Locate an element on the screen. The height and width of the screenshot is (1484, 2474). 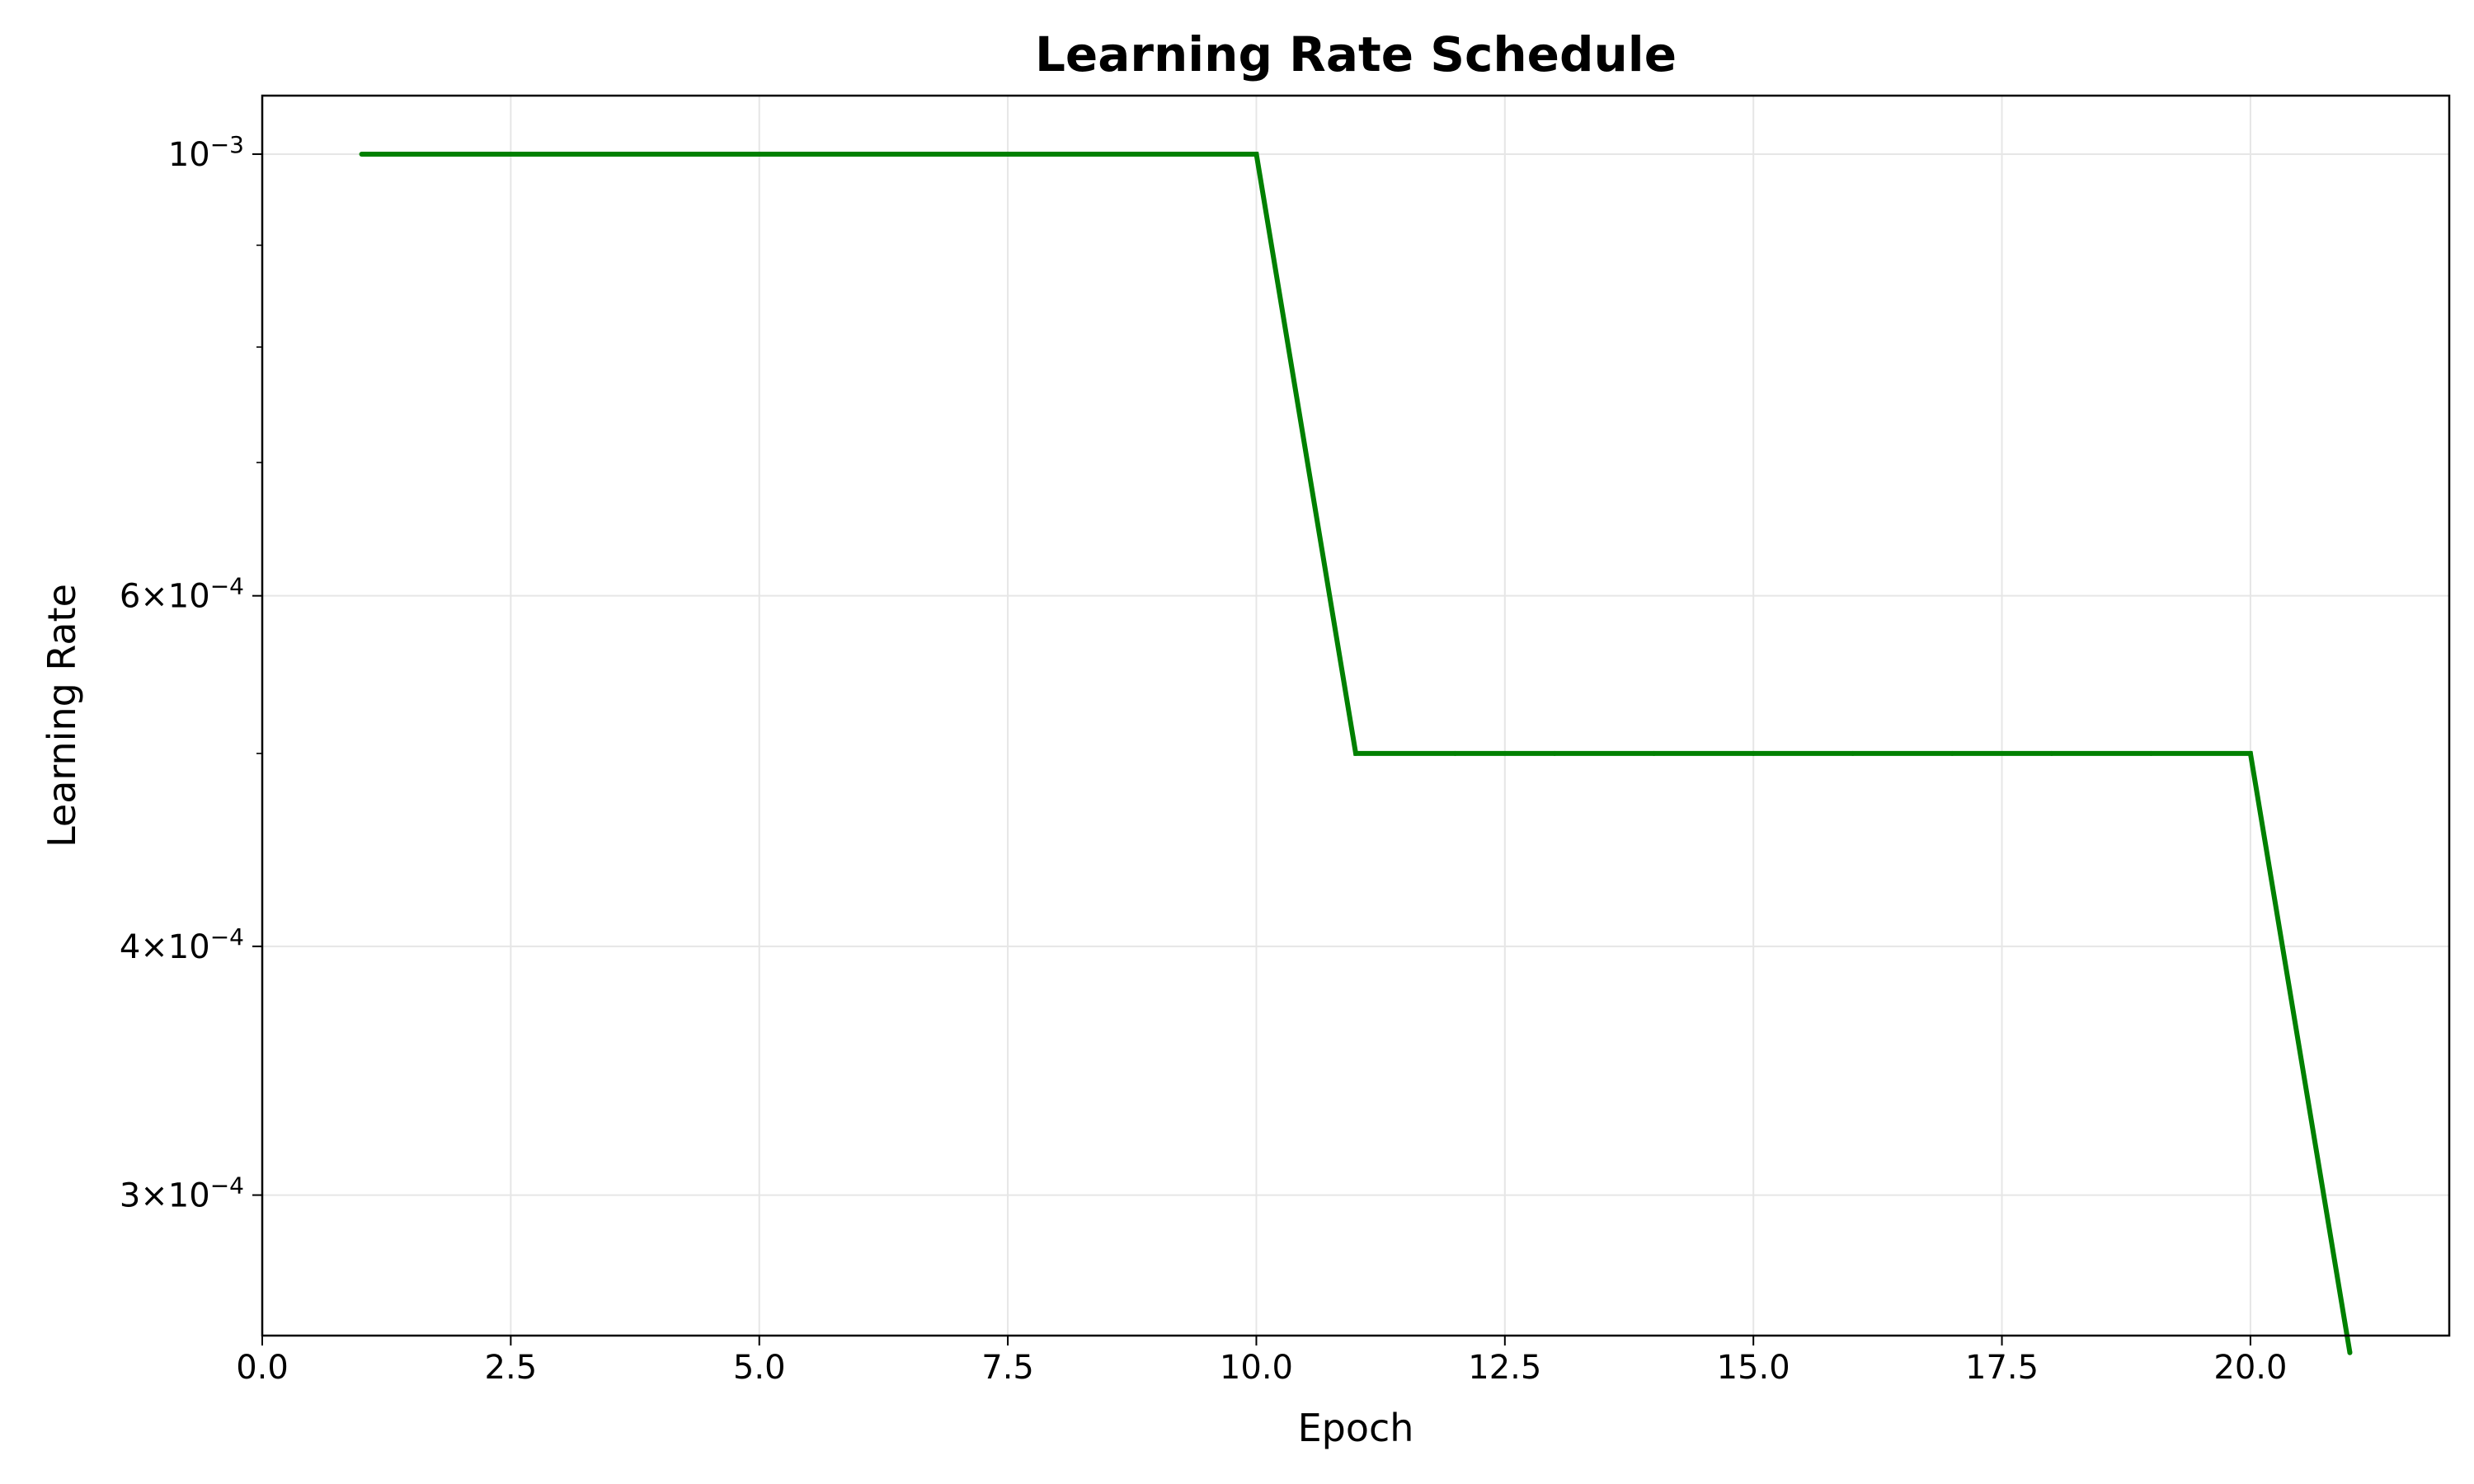
x-tick-label: 5.0 is located at coordinates (759, 1368).